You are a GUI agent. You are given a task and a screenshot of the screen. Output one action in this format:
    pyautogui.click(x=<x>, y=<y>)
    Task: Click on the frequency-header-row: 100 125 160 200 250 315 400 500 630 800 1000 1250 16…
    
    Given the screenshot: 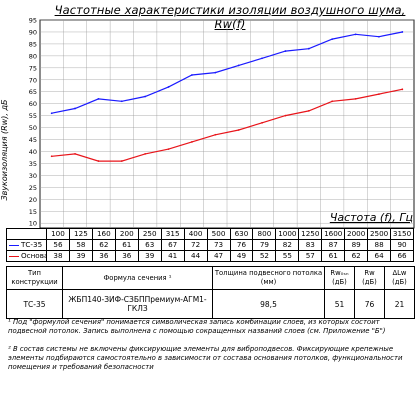 What is the action you would take?
    pyautogui.click(x=210, y=234)
    